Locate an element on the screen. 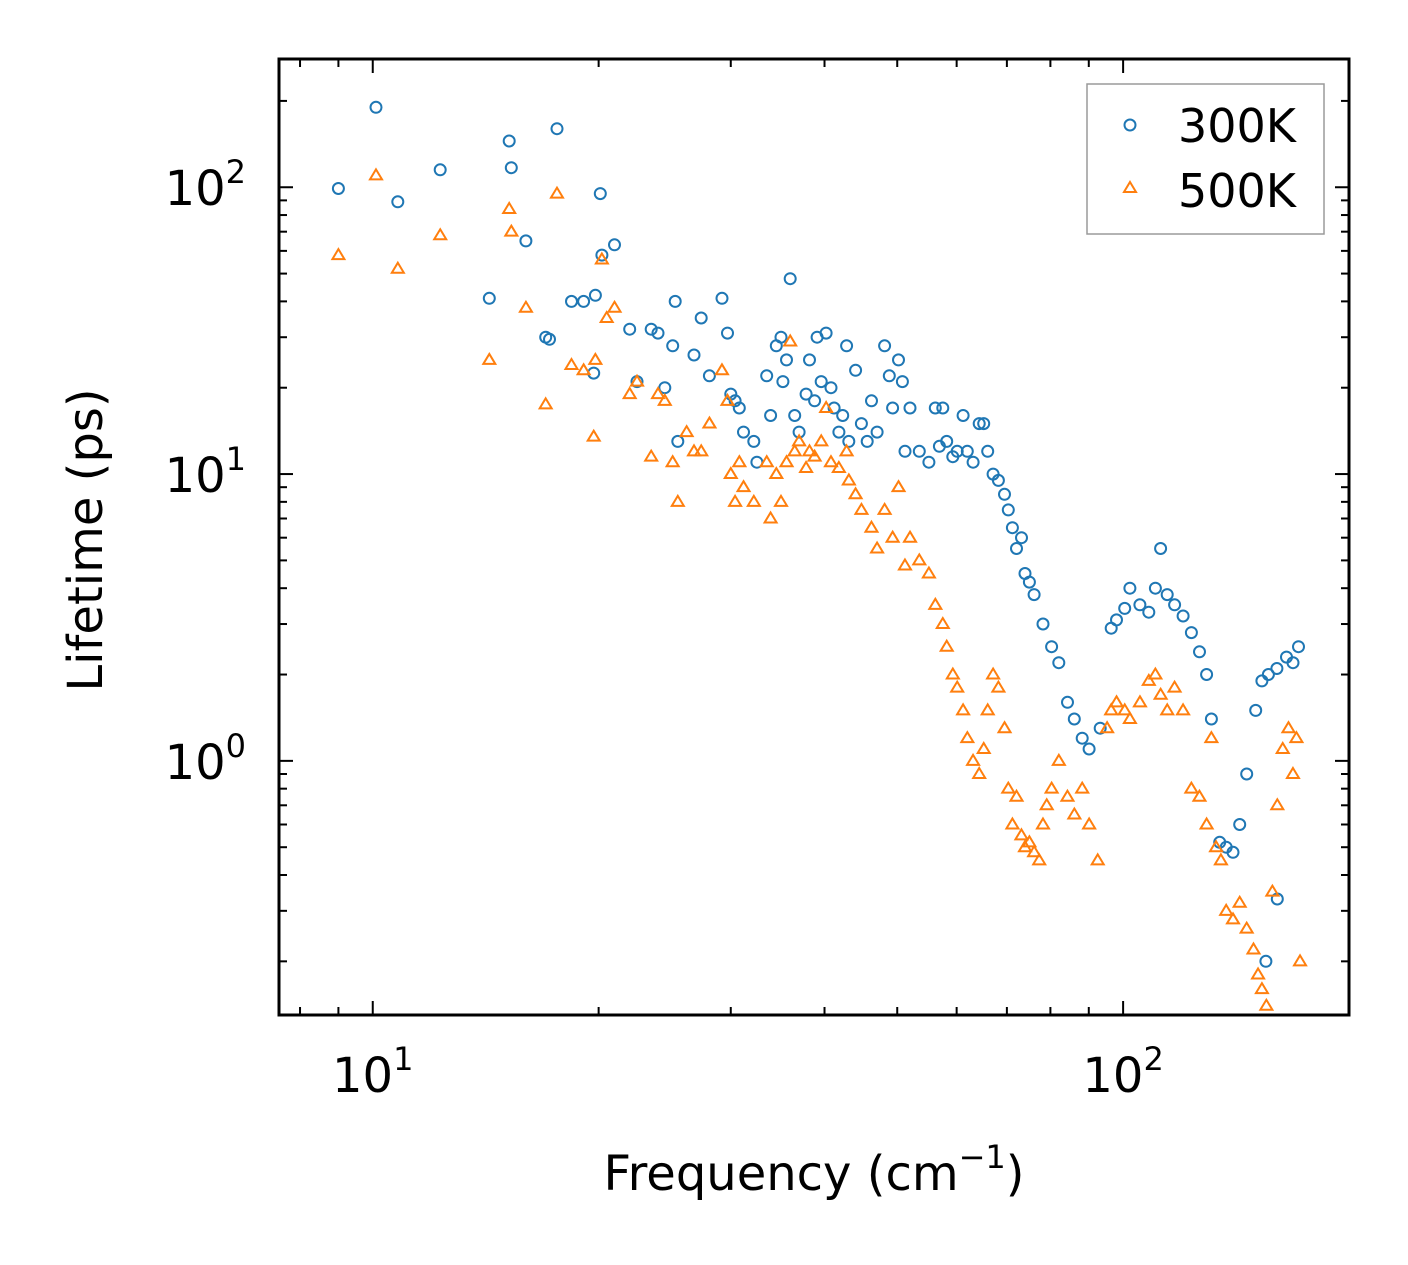 The height and width of the screenshot is (1265, 1408). y-tick-label-base-1: 10 is located at coordinates (195, 476).